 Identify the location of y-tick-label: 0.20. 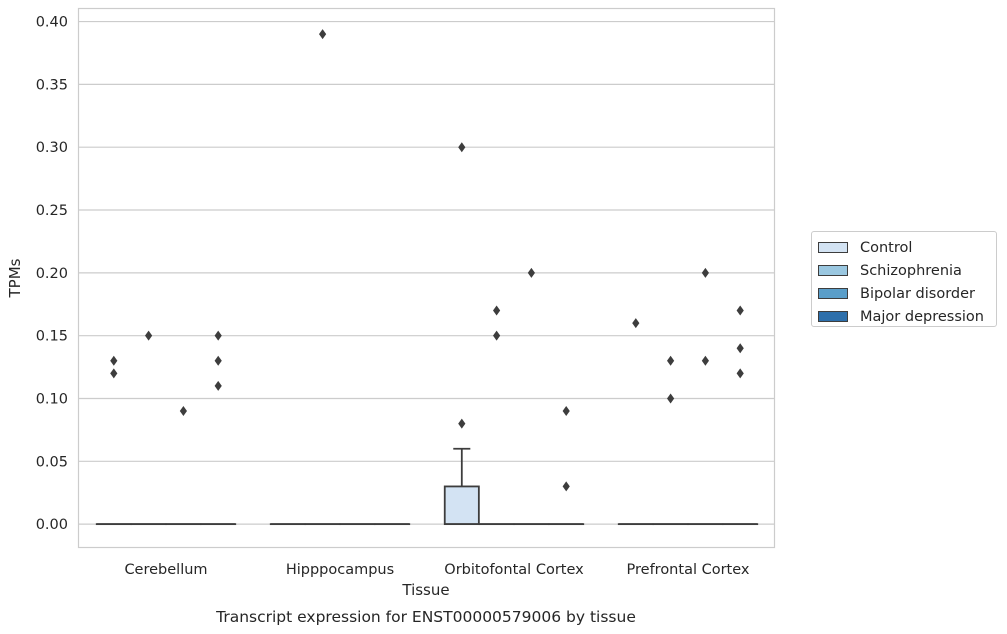
(52, 274).